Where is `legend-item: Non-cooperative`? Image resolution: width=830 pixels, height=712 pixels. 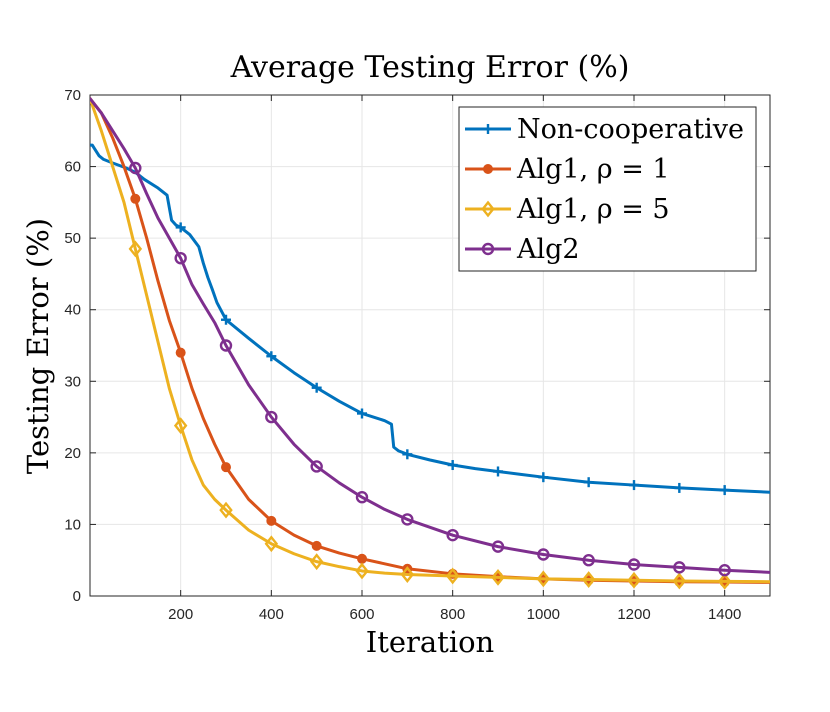 legend-item: Non-cooperative is located at coordinates (604, 129).